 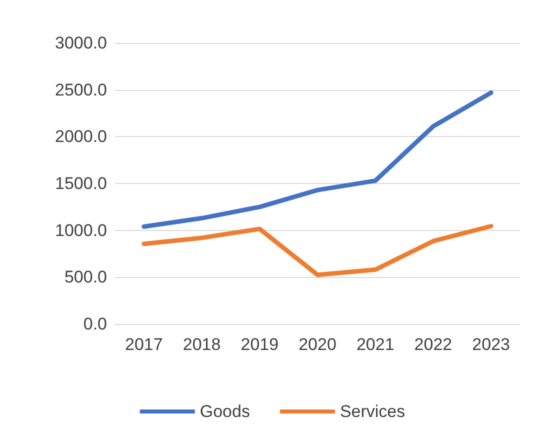 What do you see at coordinates (433, 344) in the screenshot?
I see `x-tick-label: 2022` at bounding box center [433, 344].